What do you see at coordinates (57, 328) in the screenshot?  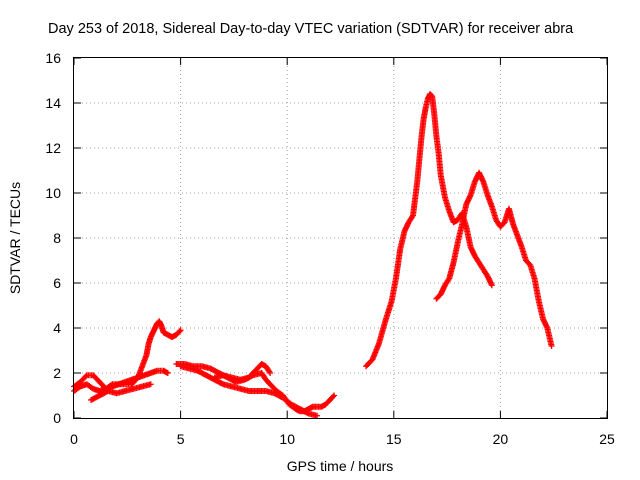 I see `y-tick-label: 4` at bounding box center [57, 328].